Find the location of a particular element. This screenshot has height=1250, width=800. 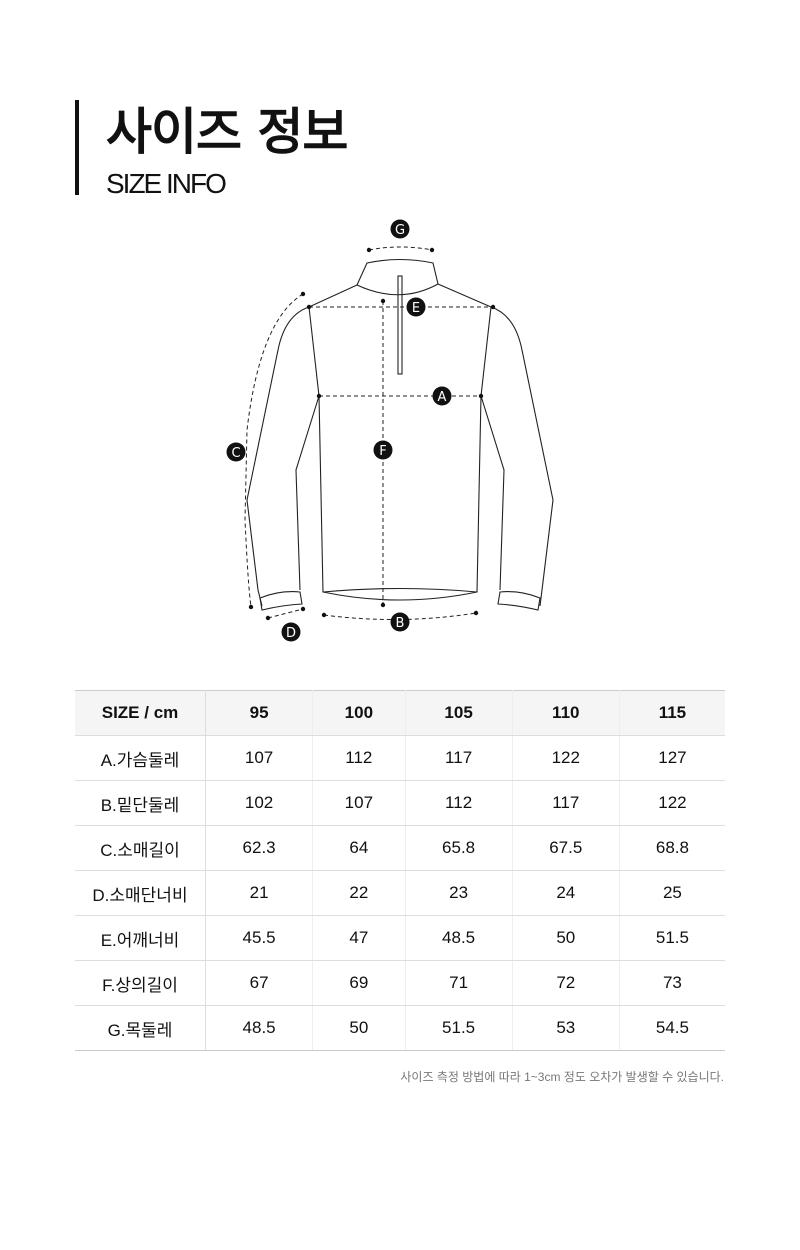

header-cell: 100 is located at coordinates (359, 713).